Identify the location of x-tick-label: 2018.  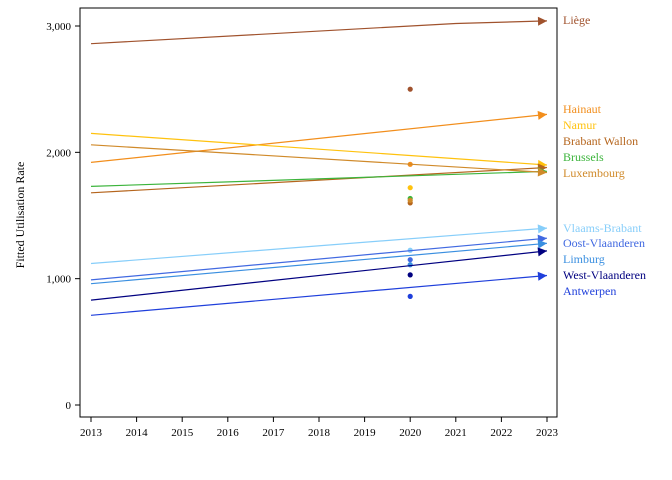
(319, 433).